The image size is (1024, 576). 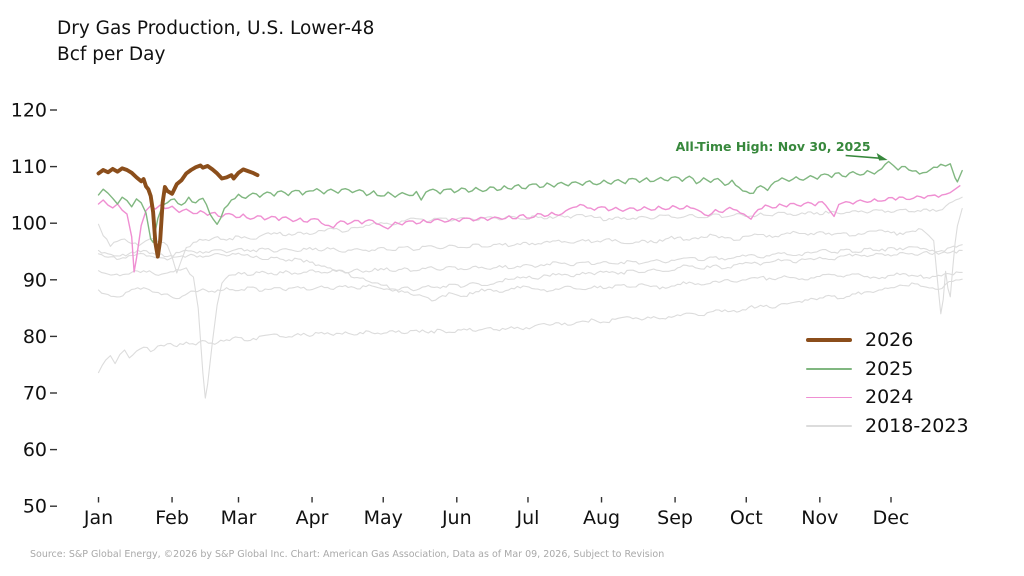 I want to click on y-tick-label: 90, so click(x=35, y=280).